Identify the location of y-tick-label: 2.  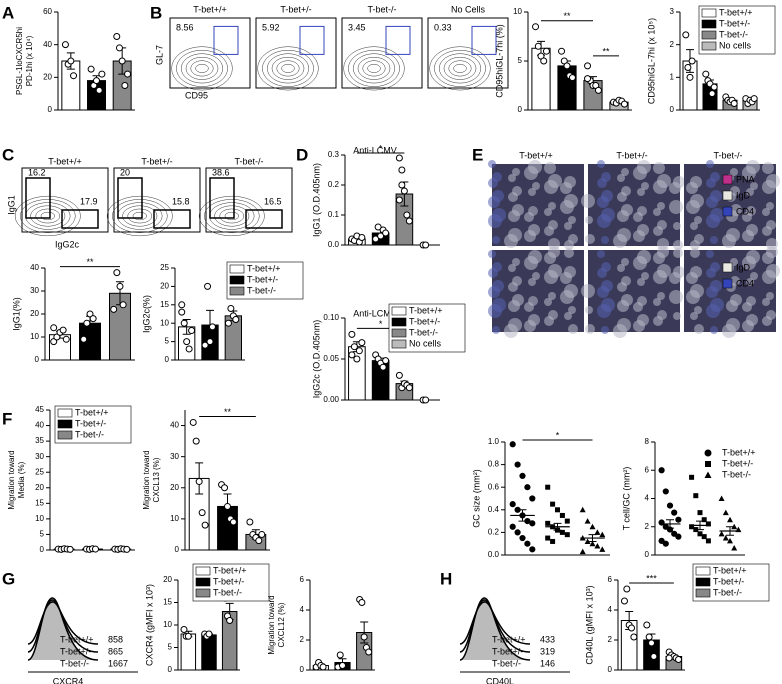
(302, 639).